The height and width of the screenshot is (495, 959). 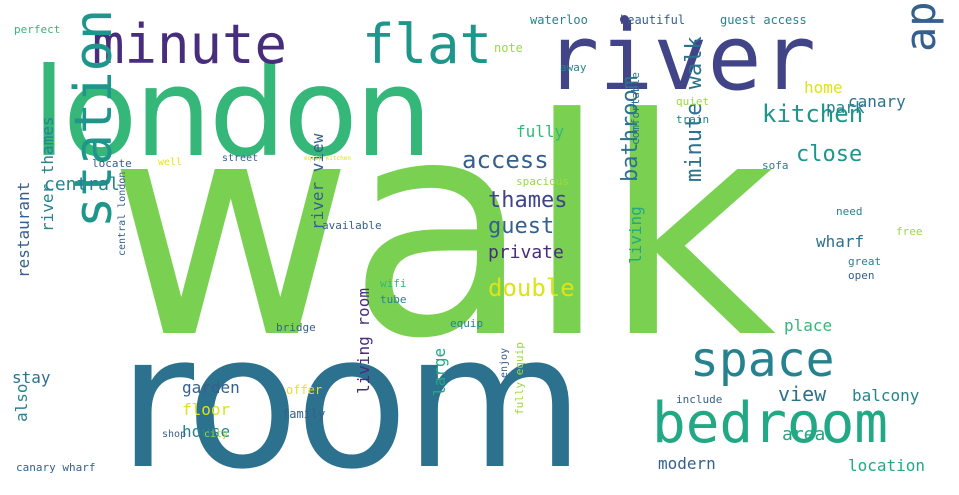 I want to click on word-canary-wharf: canary wharf, so click(x=56, y=467).